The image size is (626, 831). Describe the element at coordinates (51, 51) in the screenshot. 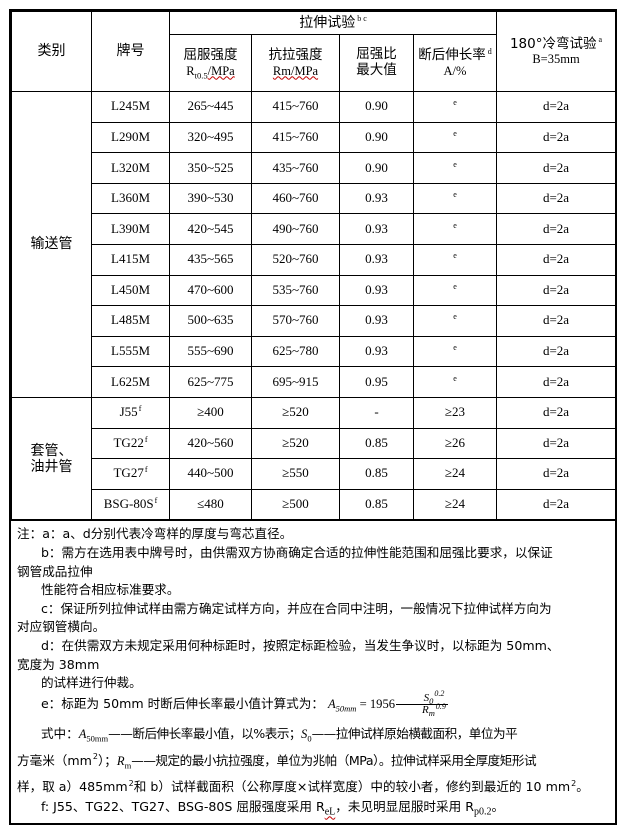

I see `header-category: 类别` at that location.